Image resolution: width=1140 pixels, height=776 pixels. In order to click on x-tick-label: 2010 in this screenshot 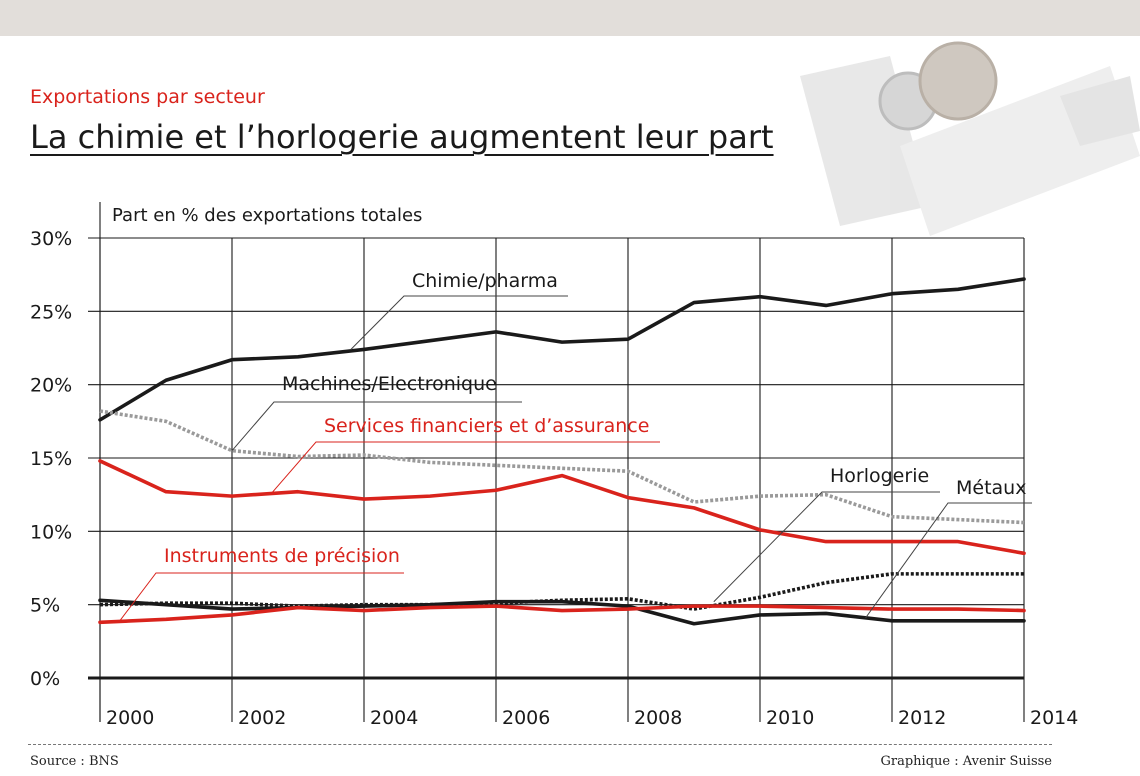, I will do `click(790, 718)`.